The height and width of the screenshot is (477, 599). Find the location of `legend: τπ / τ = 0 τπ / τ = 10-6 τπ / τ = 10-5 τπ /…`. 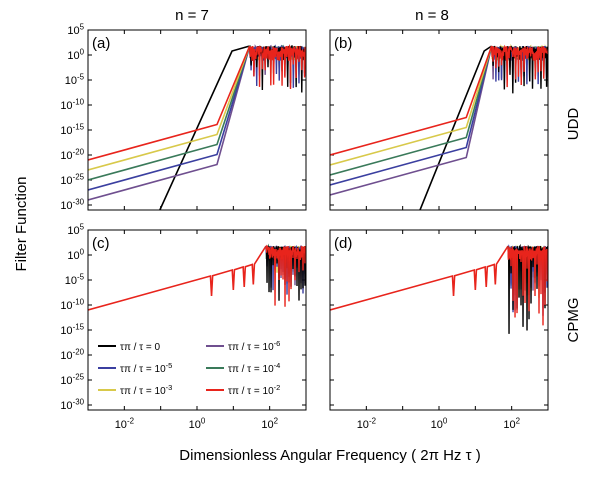

legend: τπ / τ = 0 τπ / τ = 10-6 τπ / τ = 10-5 τπ /… is located at coordinates (189, 368).